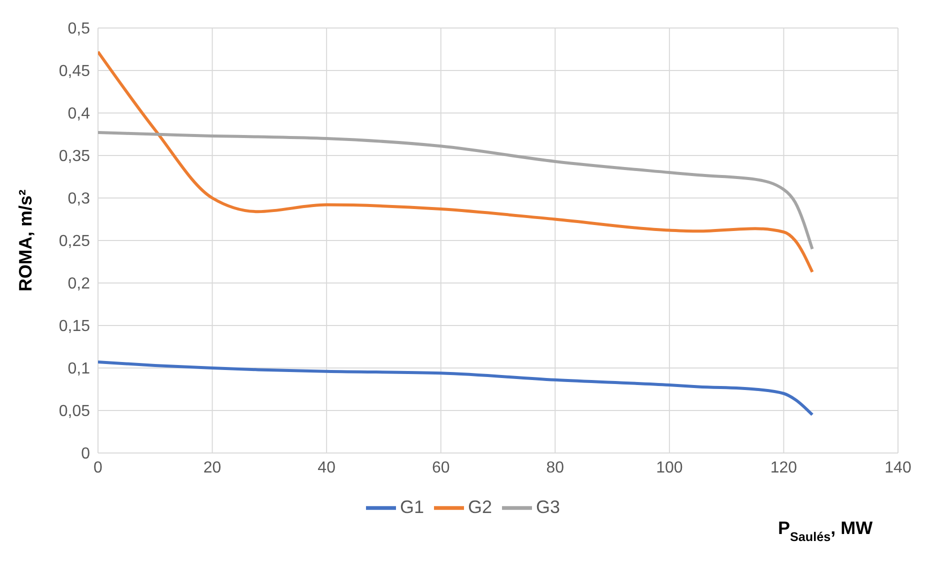  What do you see at coordinates (548, 506) in the screenshot?
I see `legend-label: G3` at bounding box center [548, 506].